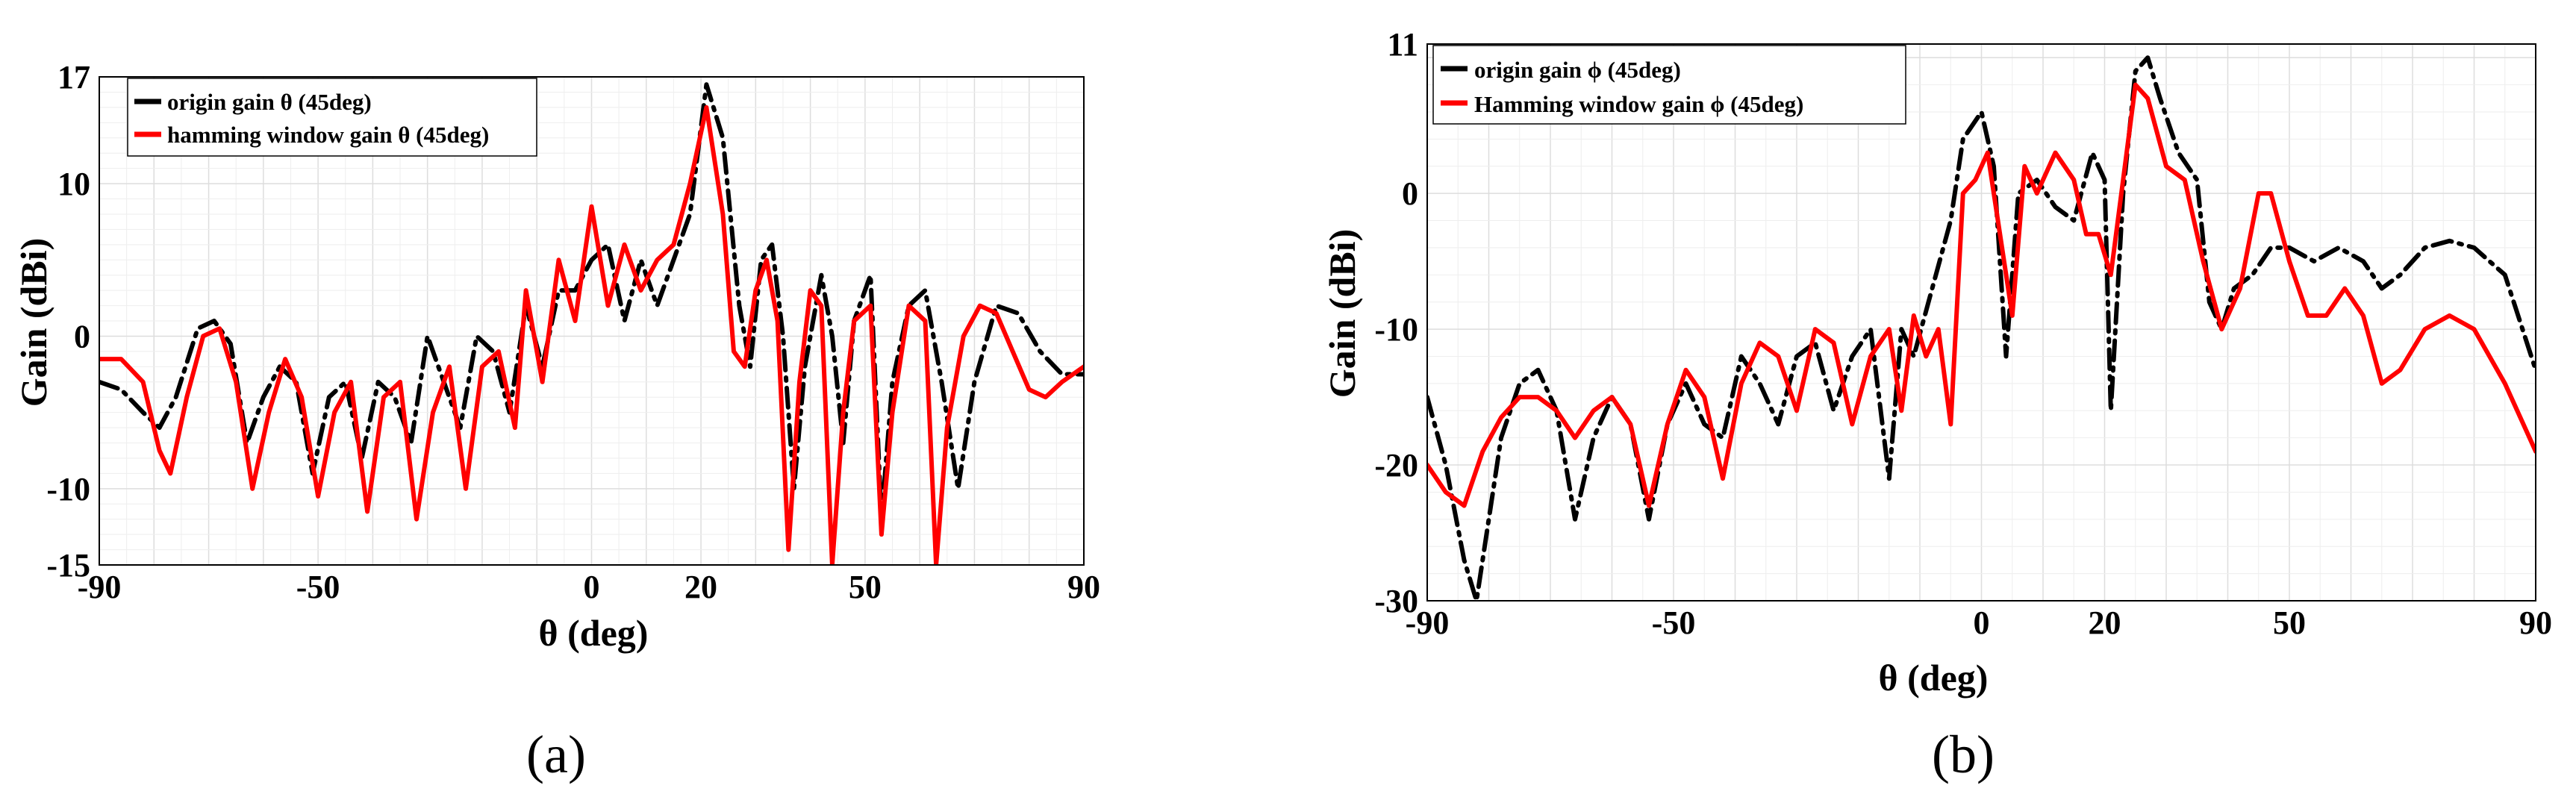  I want to click on chart-b-y-ticks: -30 -20 -10 0 11, so click(1396, 322).